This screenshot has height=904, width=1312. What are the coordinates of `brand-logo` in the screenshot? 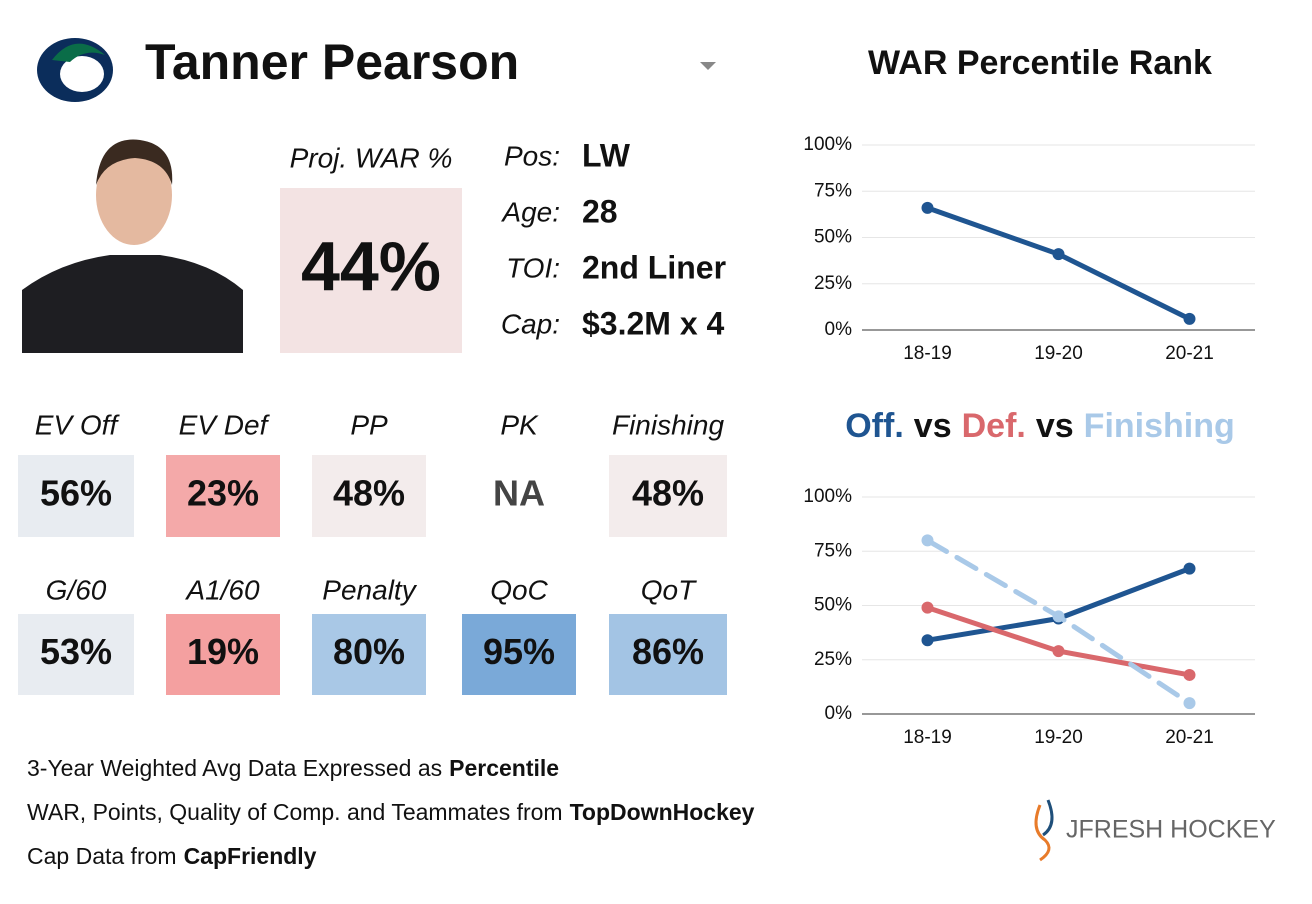 It's located at (1044, 830).